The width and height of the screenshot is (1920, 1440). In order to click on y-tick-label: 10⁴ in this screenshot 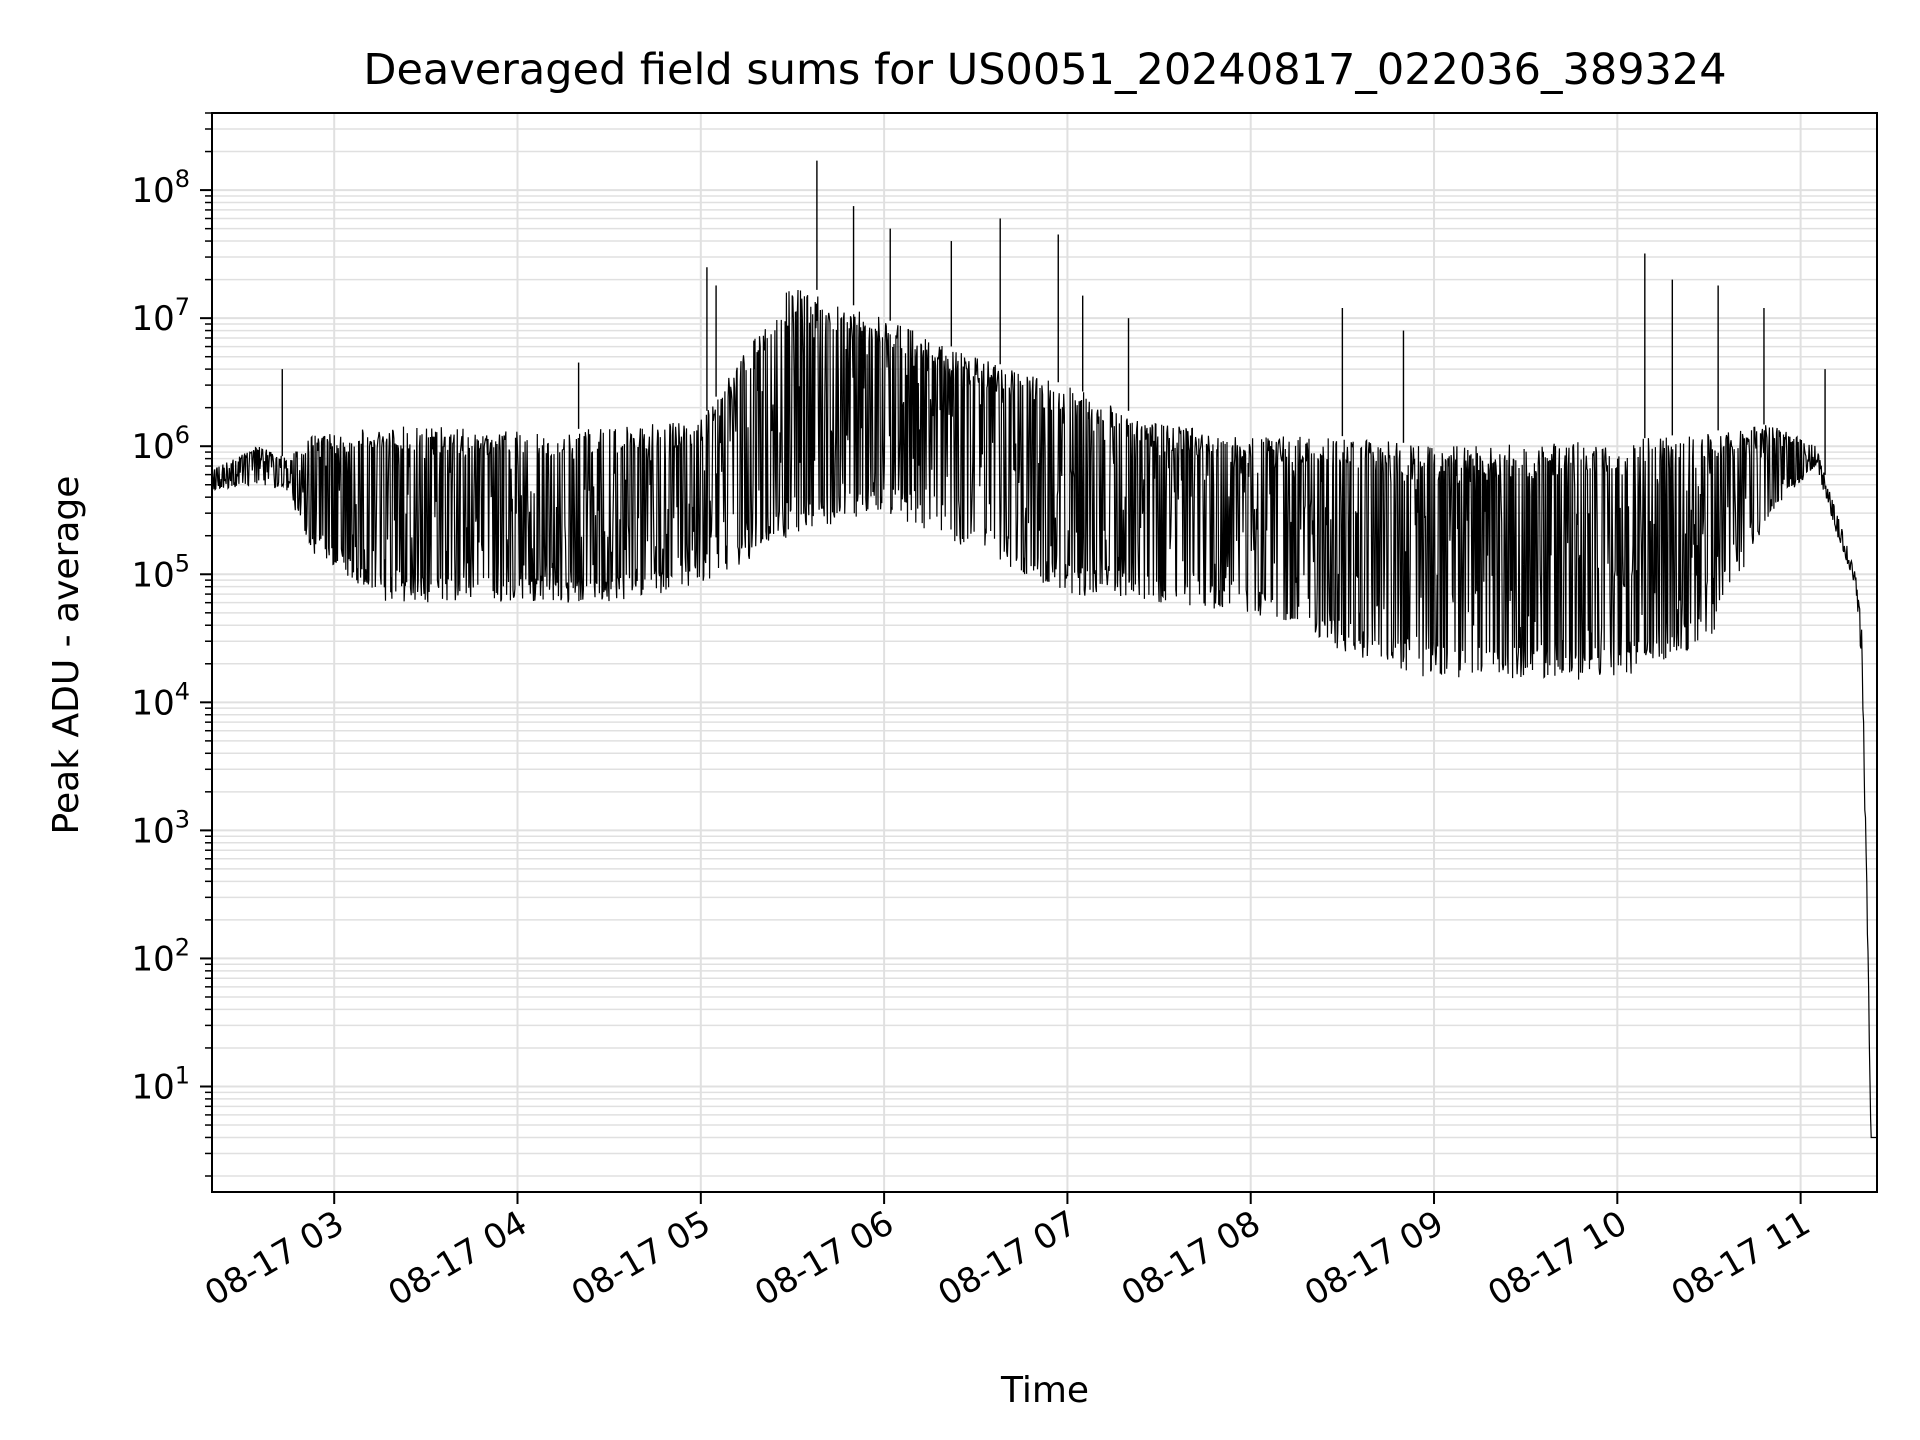, I will do `click(160, 700)`.